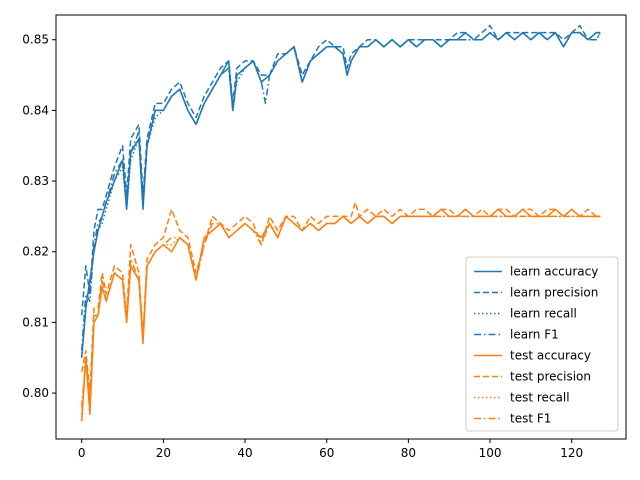 This screenshot has height=480, width=640. I want to click on y-tick-label: 0.83, so click(35, 181).